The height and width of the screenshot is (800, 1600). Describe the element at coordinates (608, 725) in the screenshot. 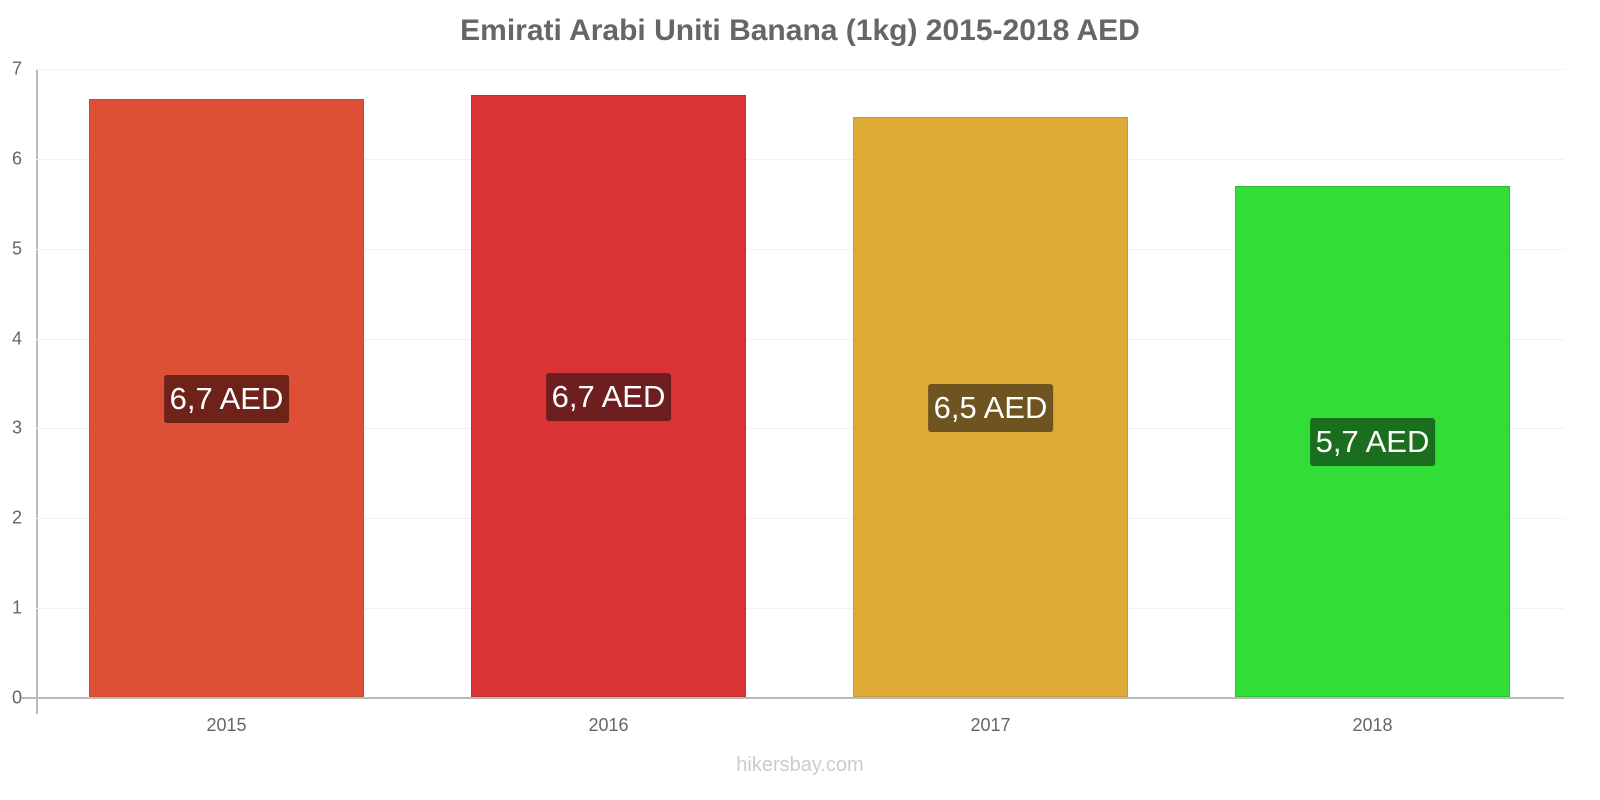

I see `x-tick-label: 2016` at that location.